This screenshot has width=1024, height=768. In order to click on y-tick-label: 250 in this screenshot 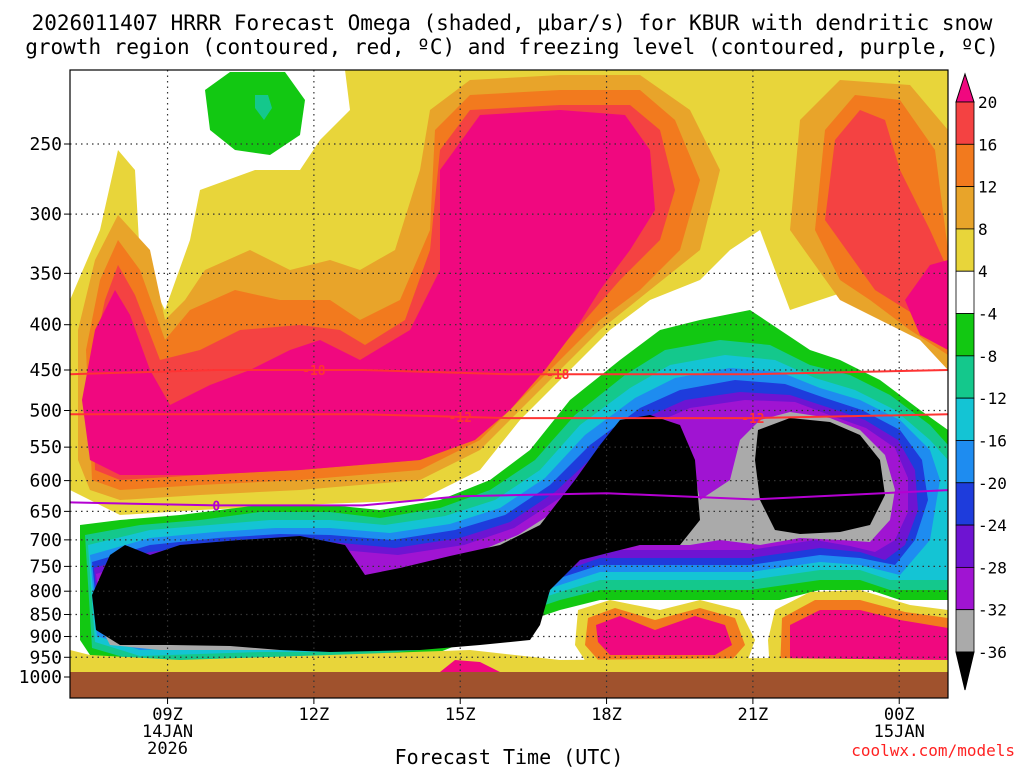, I will do `click(45, 144)`.